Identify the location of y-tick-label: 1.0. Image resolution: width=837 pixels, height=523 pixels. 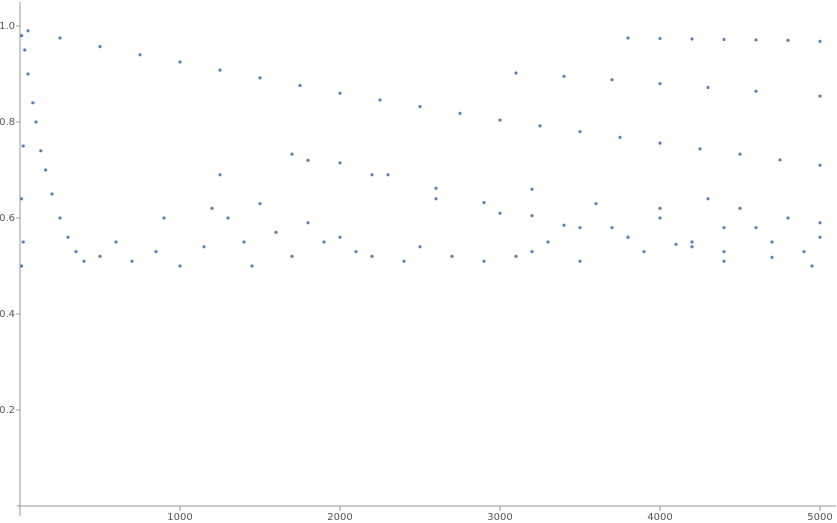
(7, 26).